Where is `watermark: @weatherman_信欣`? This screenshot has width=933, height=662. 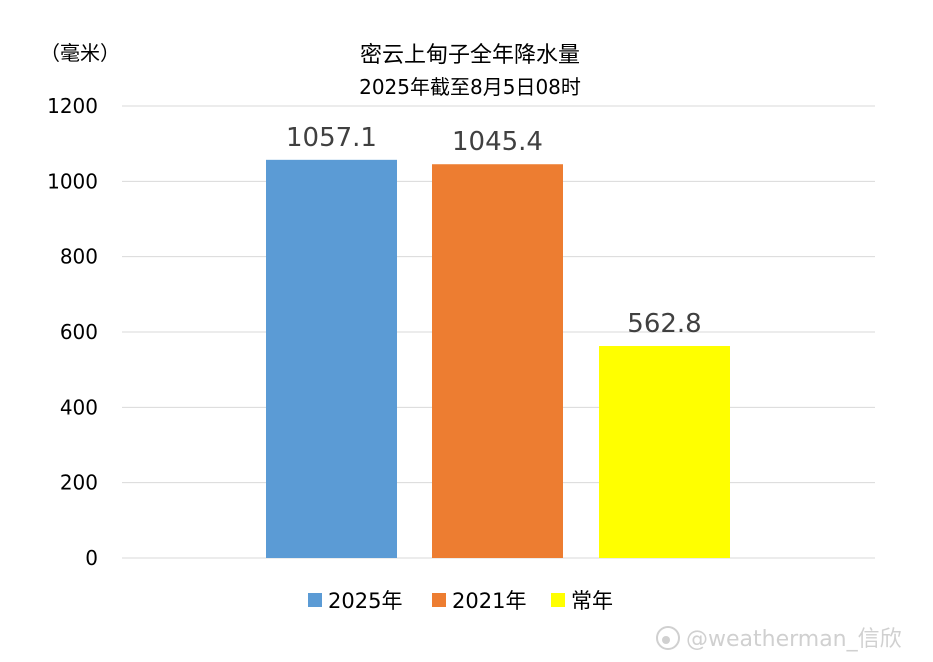 watermark: @weatherman_信欣 is located at coordinates (779, 639).